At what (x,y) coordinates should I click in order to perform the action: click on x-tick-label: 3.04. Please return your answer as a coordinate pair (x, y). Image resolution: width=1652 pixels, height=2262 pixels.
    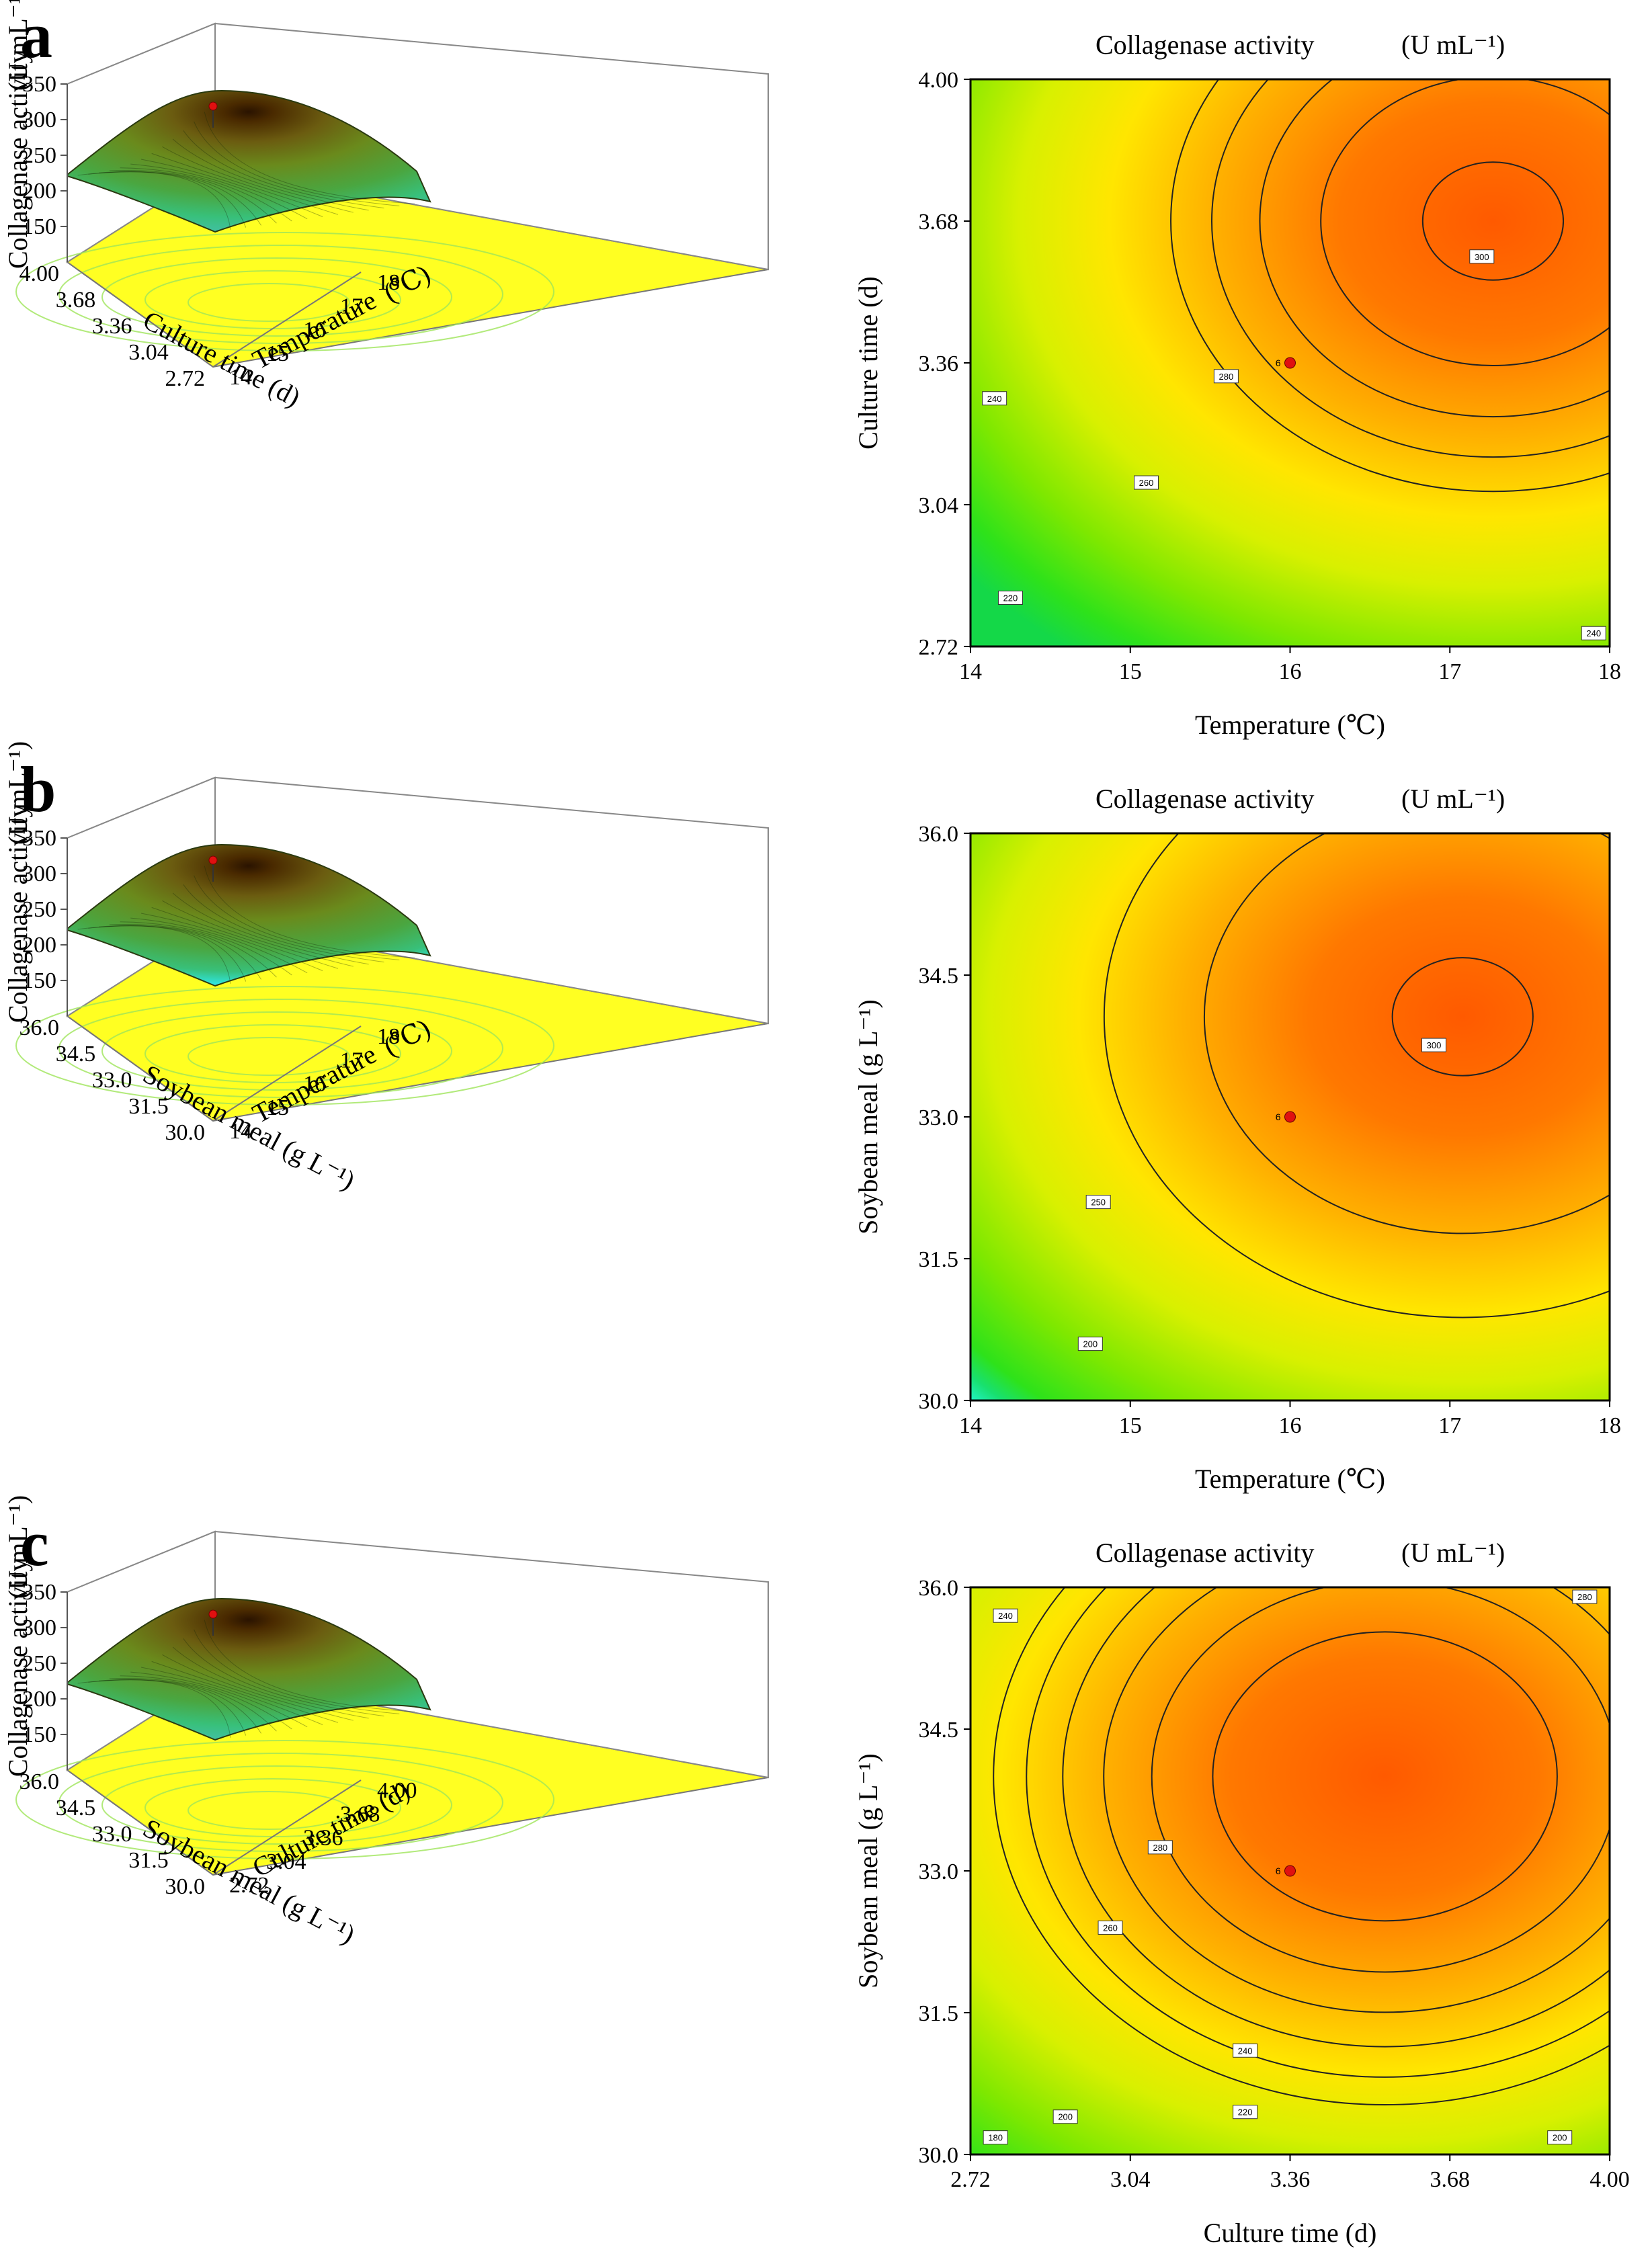
    Looking at the image, I should click on (286, 1861).